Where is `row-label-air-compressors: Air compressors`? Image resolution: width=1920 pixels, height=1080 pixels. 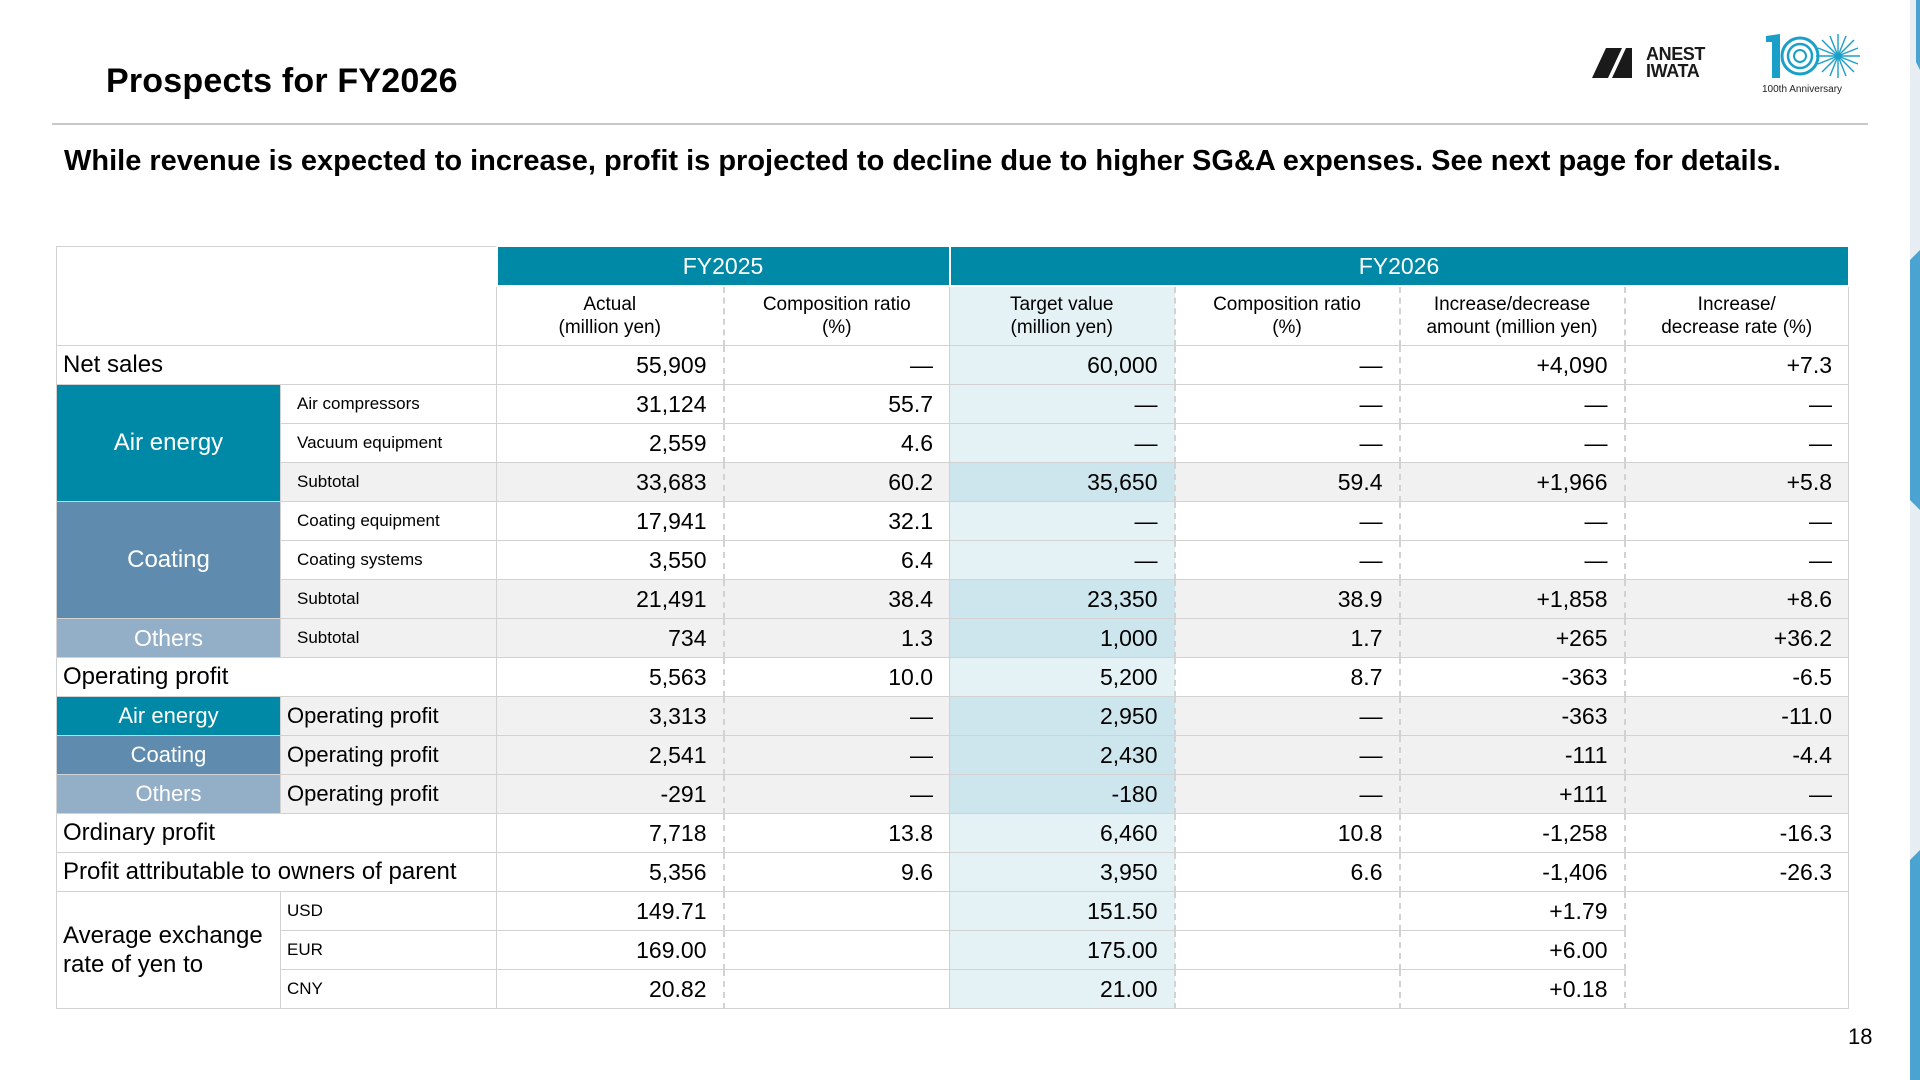
row-label-air-compressors: Air compressors is located at coordinates (388, 404).